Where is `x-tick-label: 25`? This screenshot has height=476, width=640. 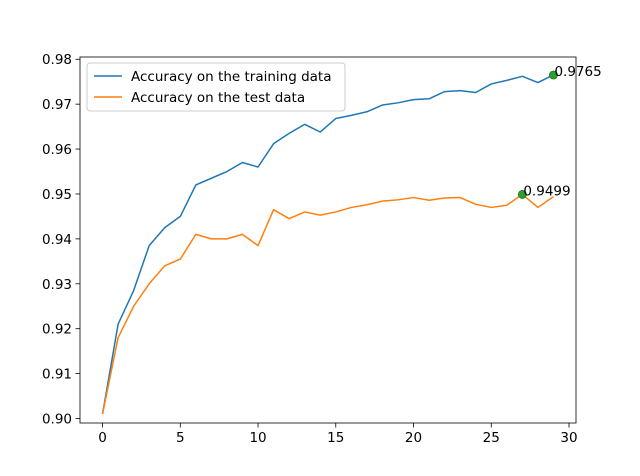 x-tick-label: 25 is located at coordinates (491, 438).